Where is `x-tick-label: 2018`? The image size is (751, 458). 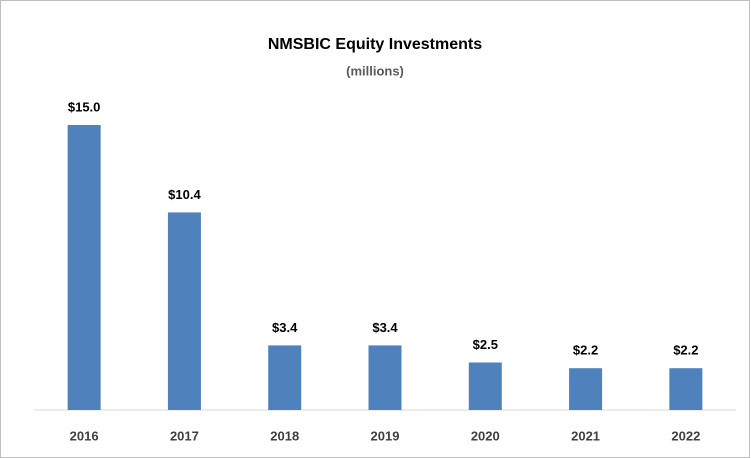
x-tick-label: 2018 is located at coordinates (284, 435).